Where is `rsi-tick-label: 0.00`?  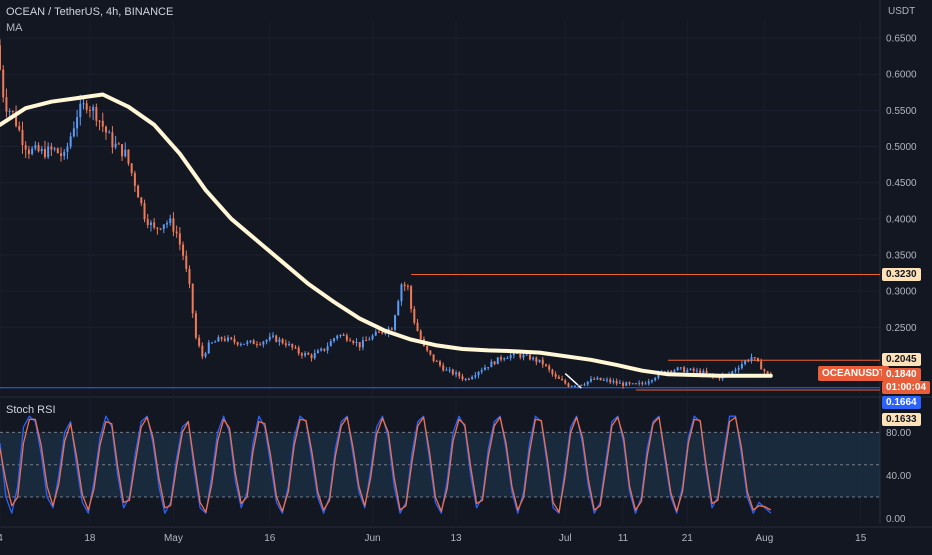
rsi-tick-label: 0.00 is located at coordinates (896, 519).